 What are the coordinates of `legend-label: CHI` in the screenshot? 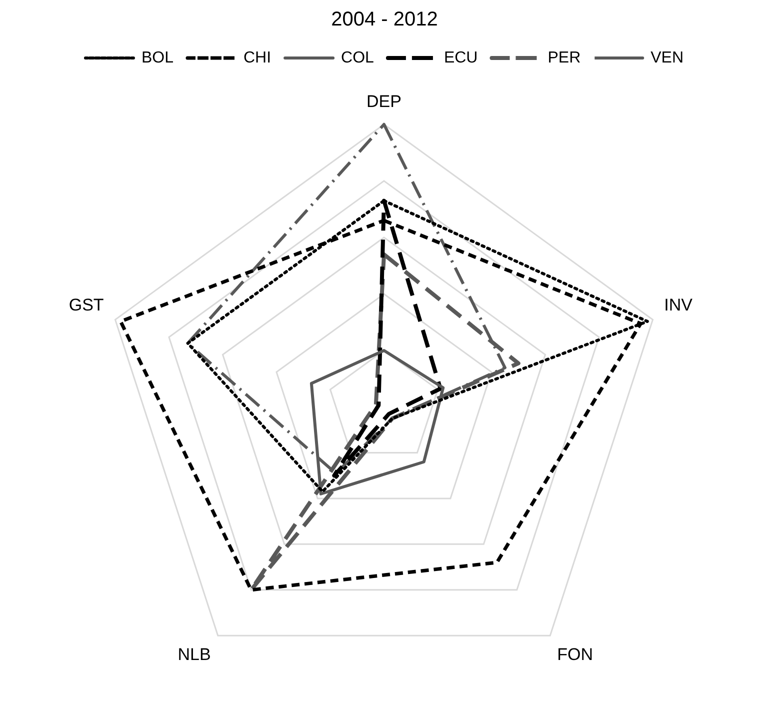 It's located at (257, 57).